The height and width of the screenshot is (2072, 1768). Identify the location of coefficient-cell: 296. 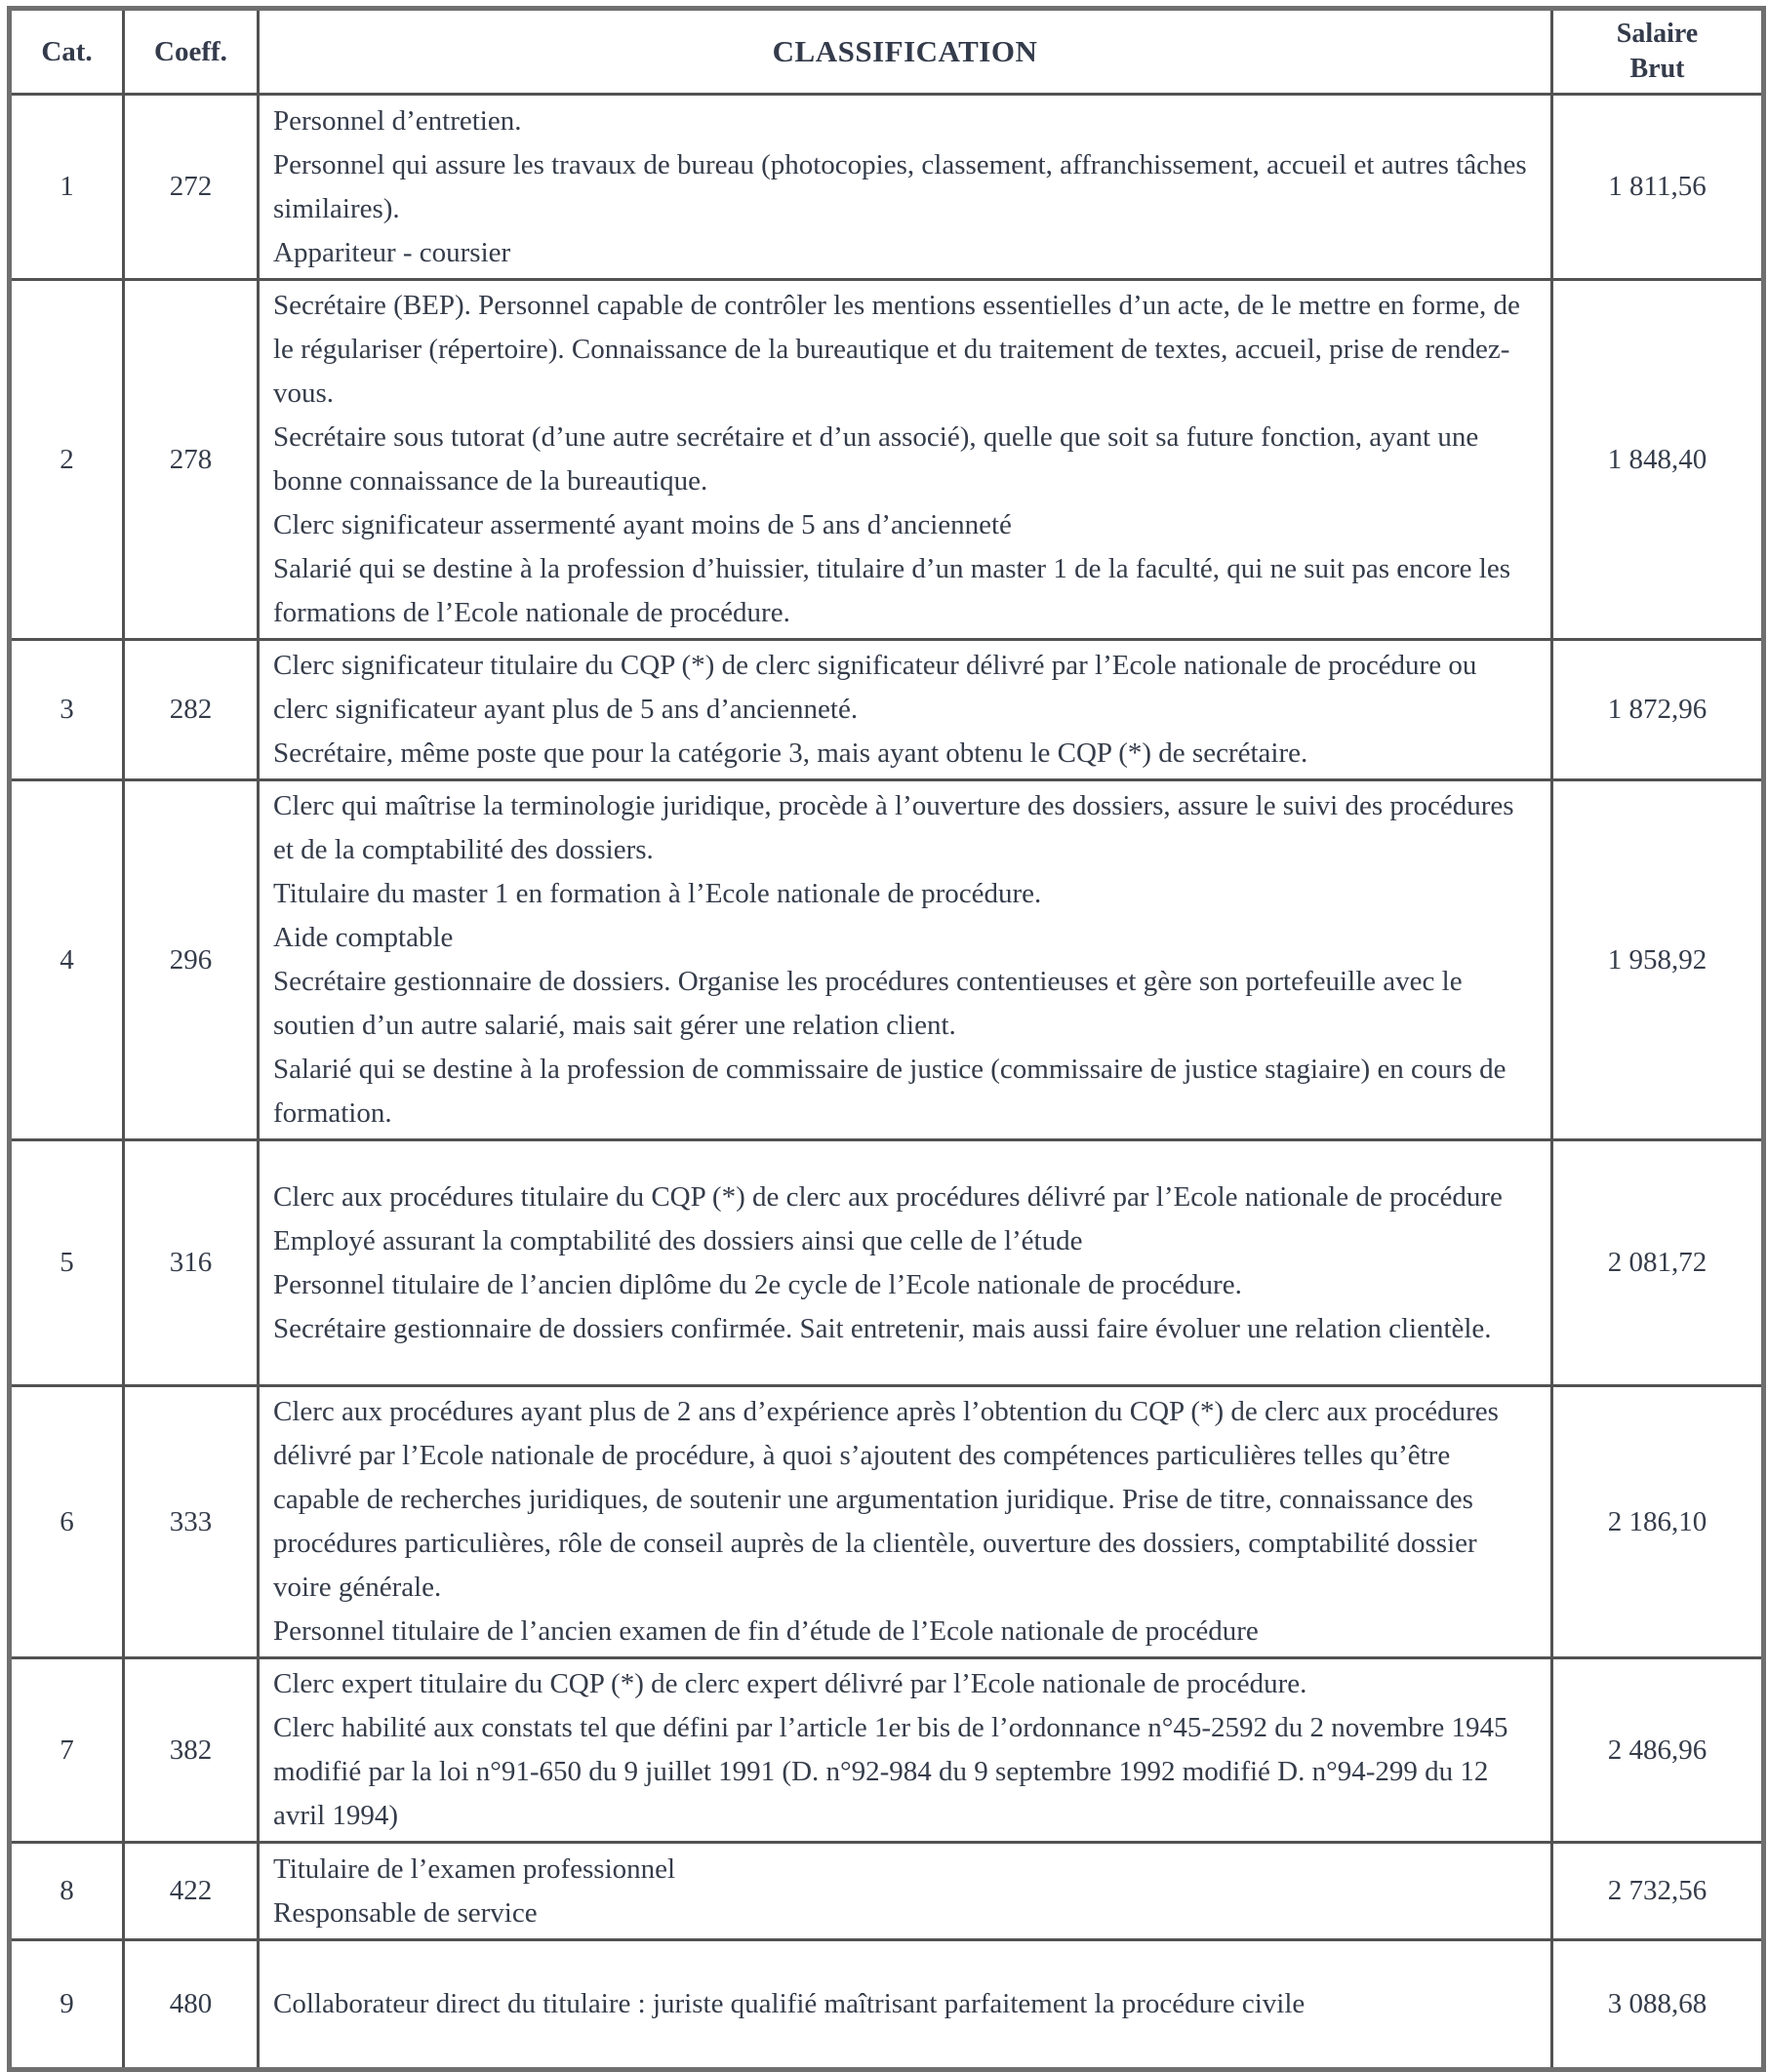
(191, 959).